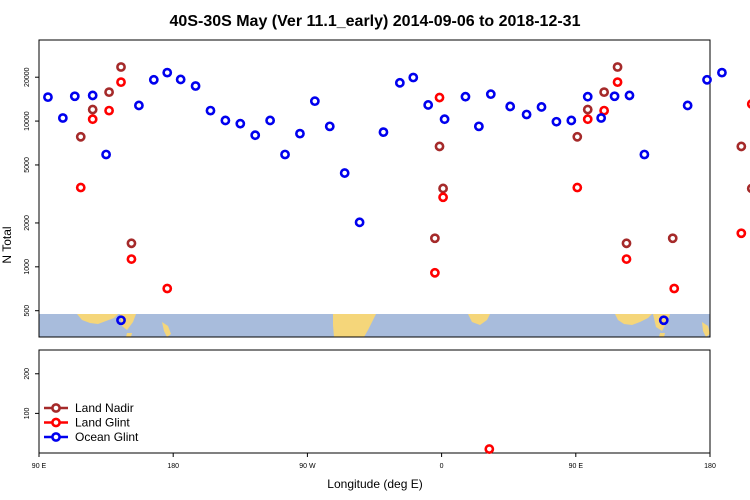 The width and height of the screenshot is (750, 500). What do you see at coordinates (27, 267) in the screenshot?
I see `y-tick-label: 1000` at bounding box center [27, 267].